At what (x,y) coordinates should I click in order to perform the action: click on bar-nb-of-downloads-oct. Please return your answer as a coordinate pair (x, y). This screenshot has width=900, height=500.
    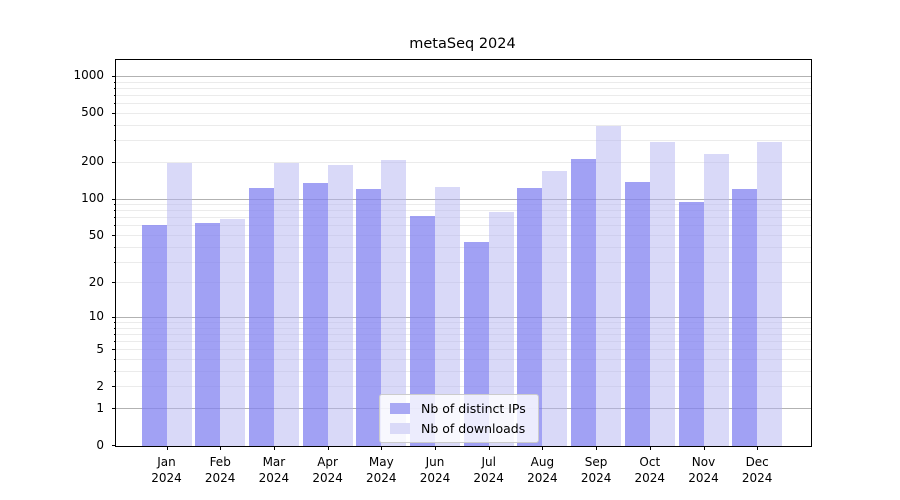
    Looking at the image, I should click on (662, 293).